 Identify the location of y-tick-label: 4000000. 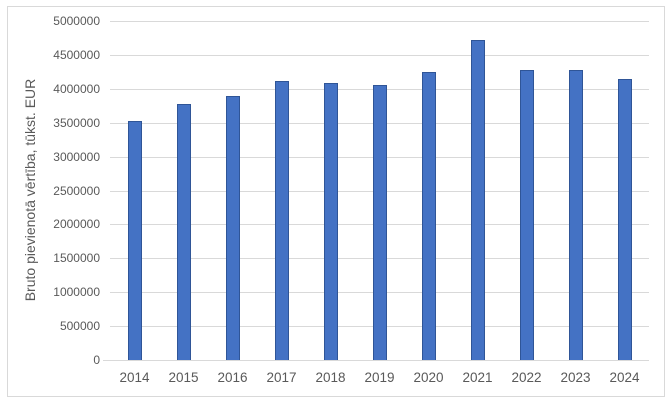
(76, 89).